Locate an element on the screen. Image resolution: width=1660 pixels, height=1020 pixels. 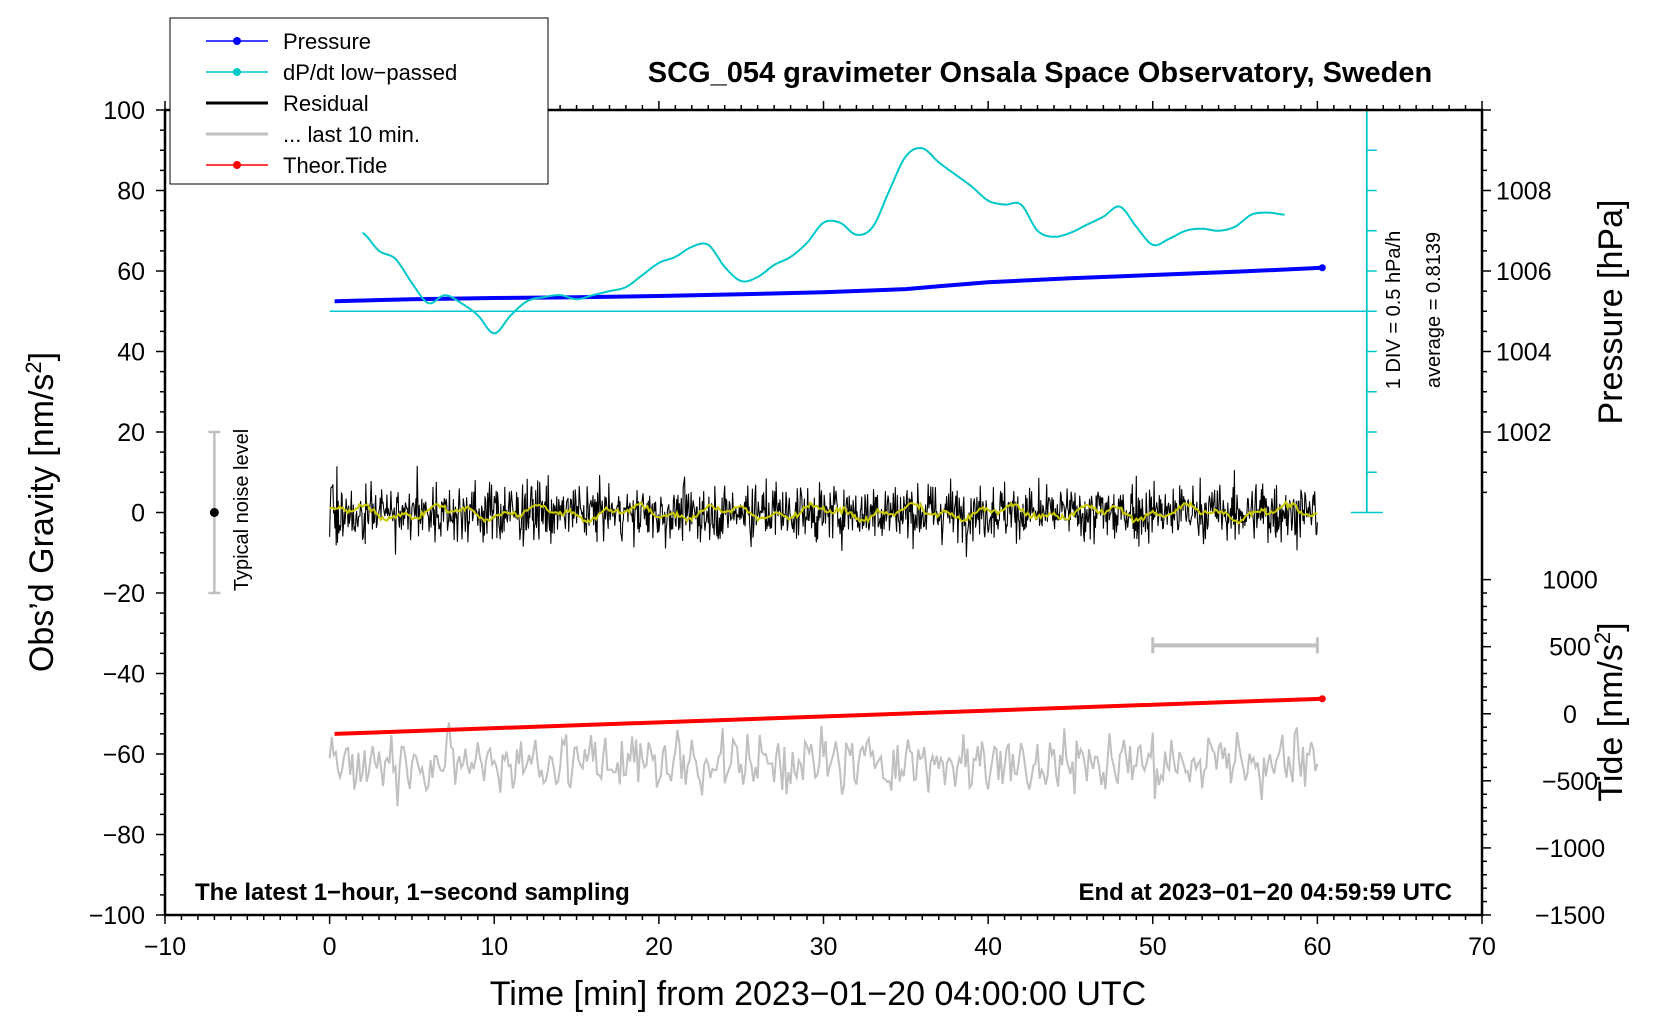
tide-tick-label: 500 is located at coordinates (1570, 648).